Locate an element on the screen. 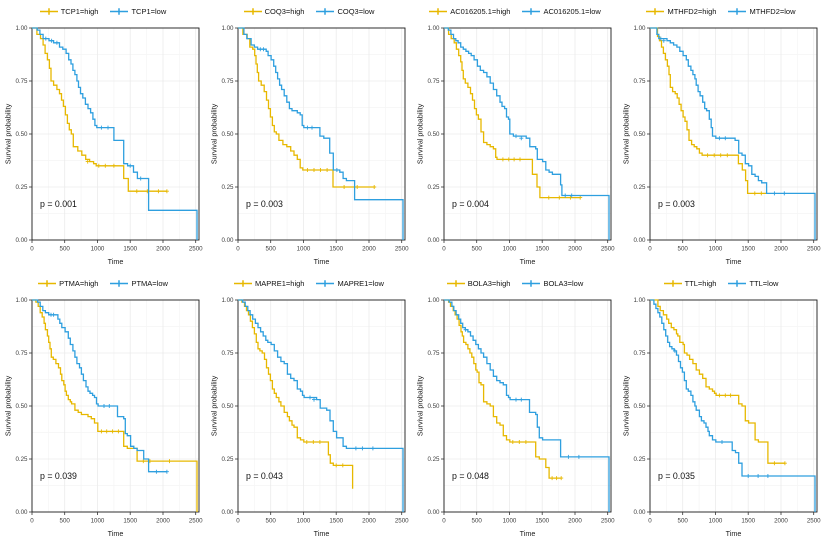 Image resolution: width=824 pixels, height=545 pixels. legend: COQ3=high COQ3=low is located at coordinates (309, 11).